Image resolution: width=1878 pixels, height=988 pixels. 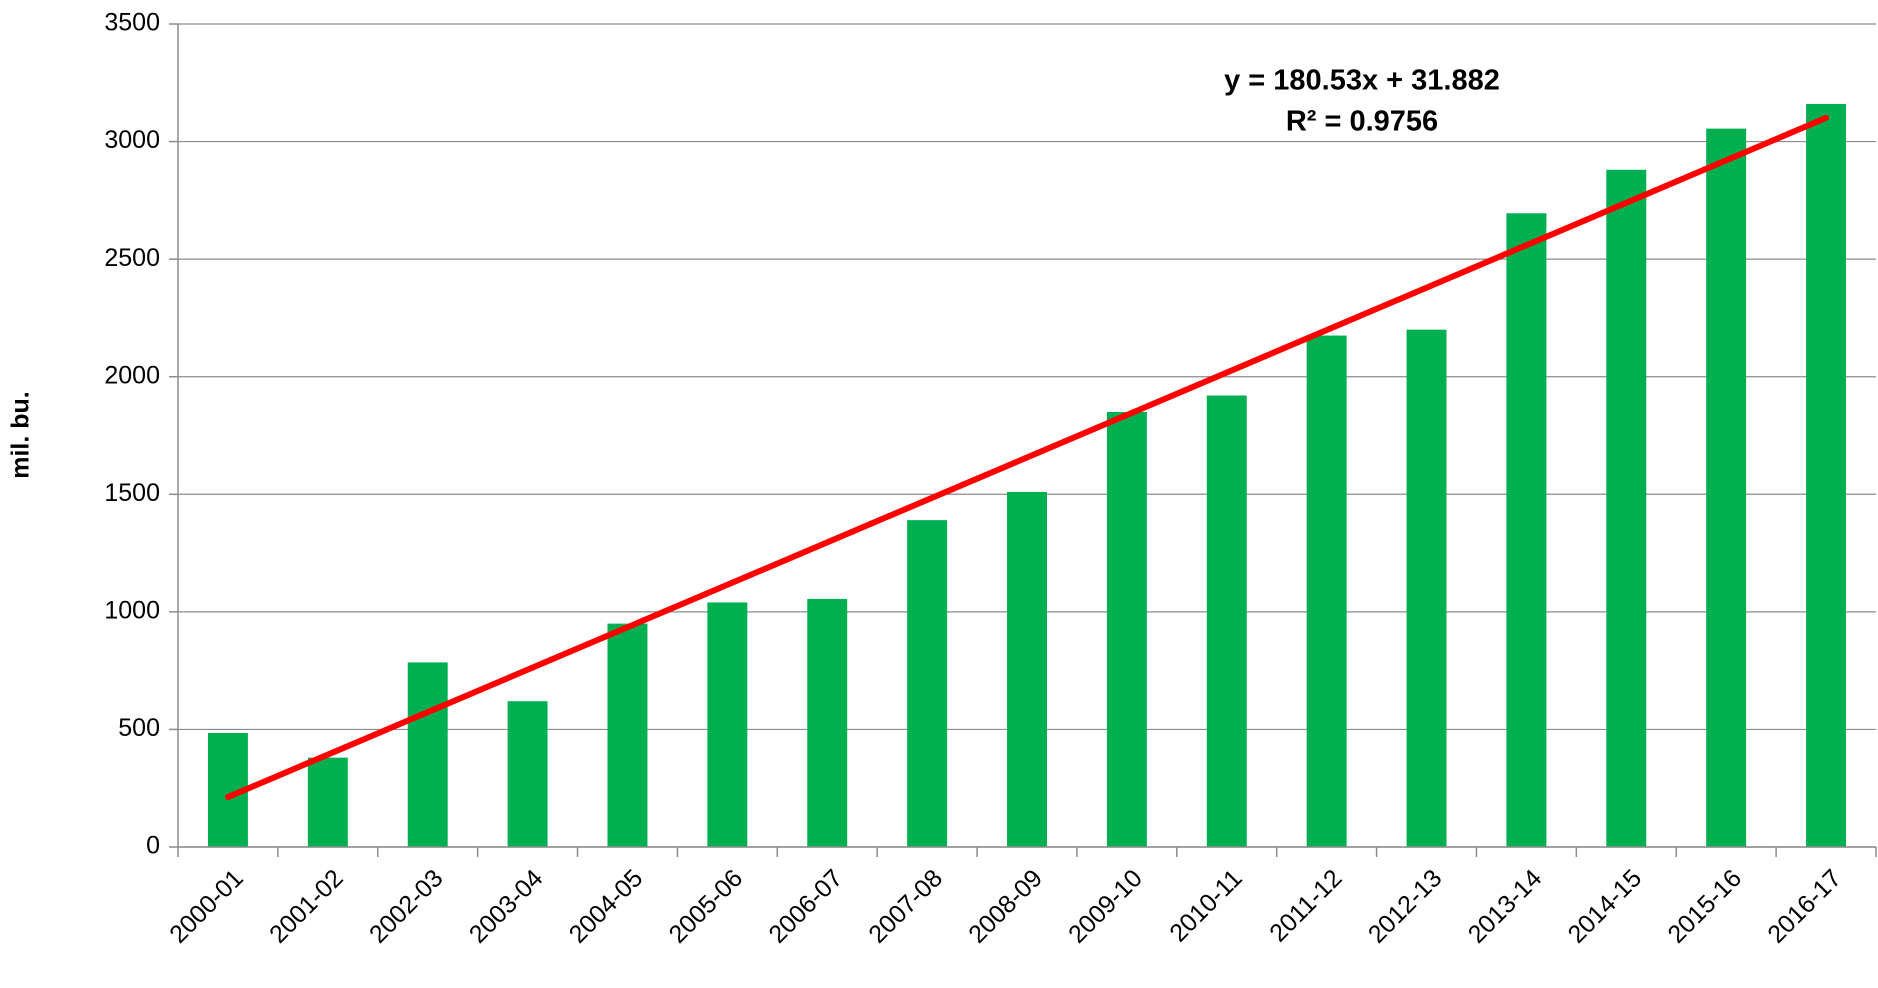 What do you see at coordinates (706, 906) in the screenshot?
I see `x-tick-label: 2005-06` at bounding box center [706, 906].